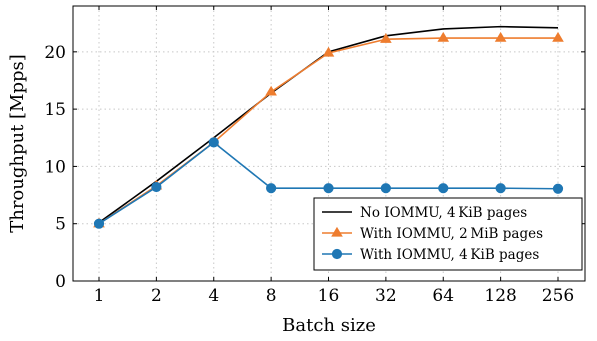 The height and width of the screenshot is (341, 597). Describe the element at coordinates (99, 296) in the screenshot. I see `x-tick-label: 1` at that location.